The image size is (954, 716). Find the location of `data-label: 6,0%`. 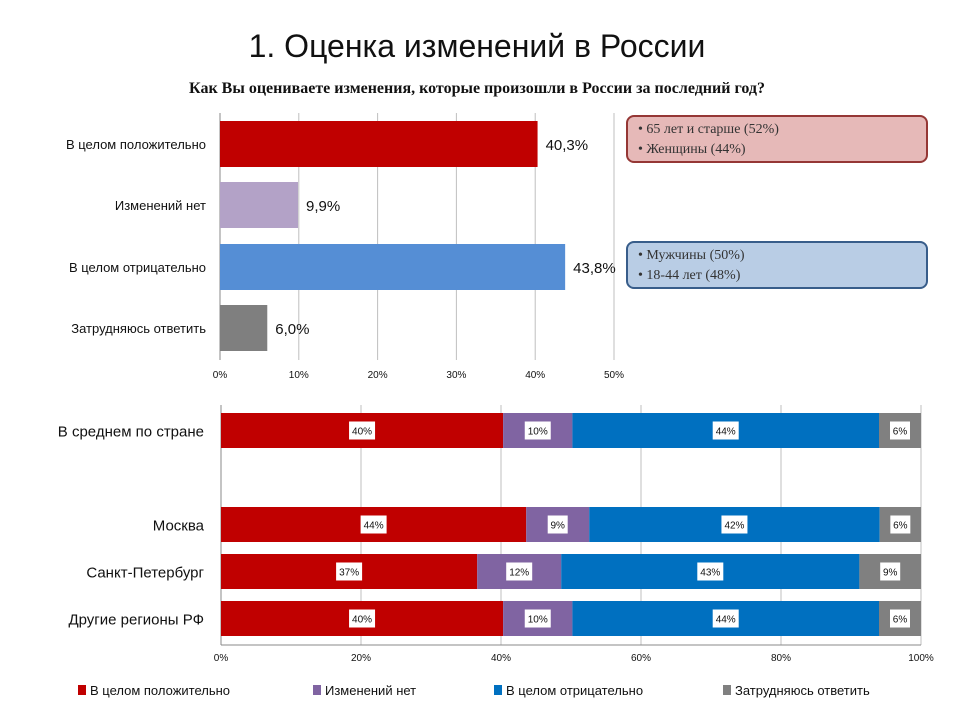

data-label: 6,0% is located at coordinates (292, 329).